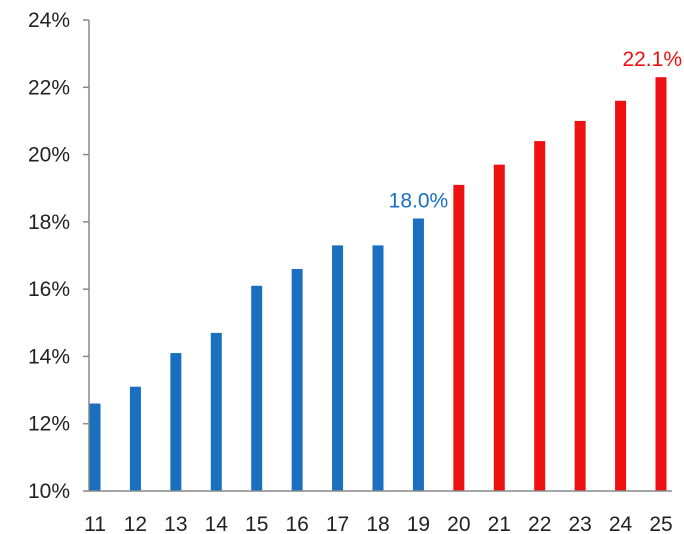  I want to click on x-tick-label-19: 19, so click(418, 523).